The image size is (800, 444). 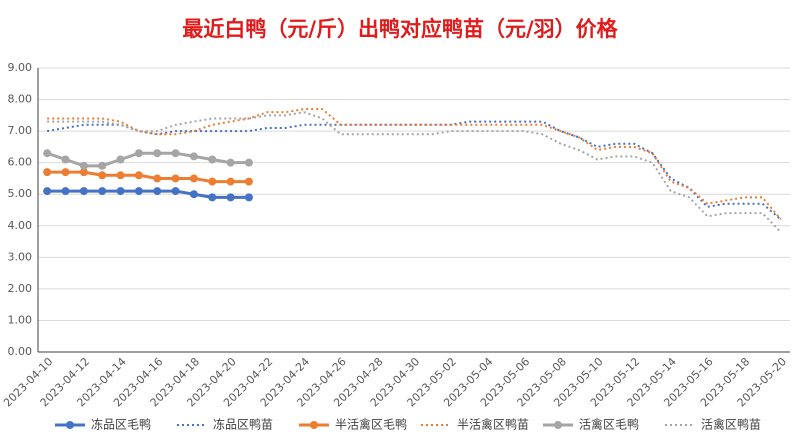 I want to click on legend-label: 活禽区毛鸭, so click(x=609, y=424).